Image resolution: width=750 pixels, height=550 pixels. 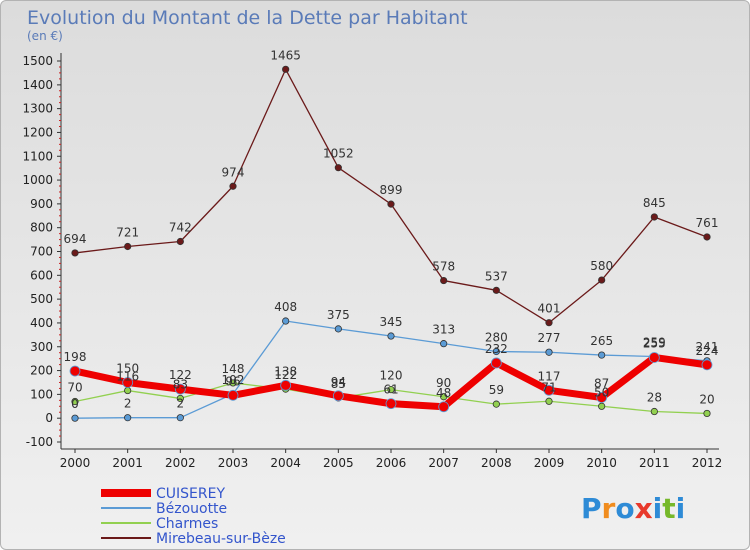 I want to click on y-tick-label: 700, so click(x=41, y=252).